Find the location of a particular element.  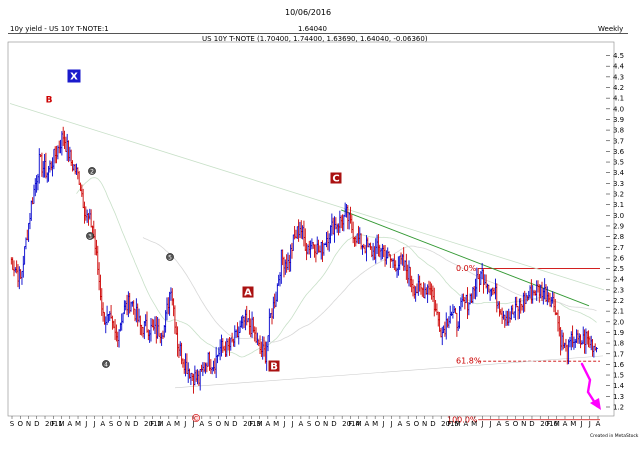

x-tick-label: 2011 is located at coordinates (54, 424).